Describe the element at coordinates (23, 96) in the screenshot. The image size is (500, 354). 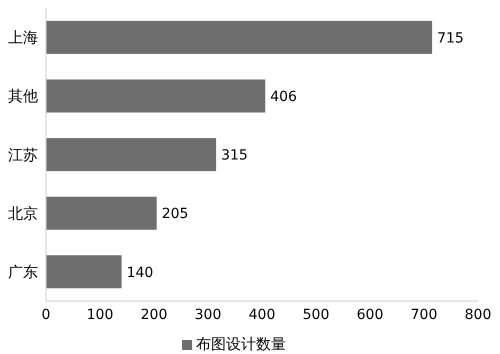
I see `y-tick-label: 其他` at that location.